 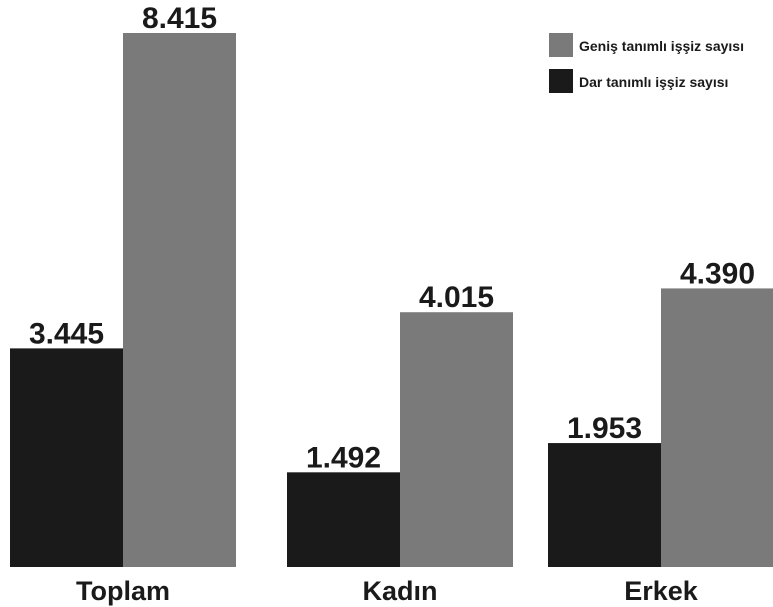 What do you see at coordinates (66, 333) in the screenshot?
I see `value-label-dar-toplam: 3.445` at bounding box center [66, 333].